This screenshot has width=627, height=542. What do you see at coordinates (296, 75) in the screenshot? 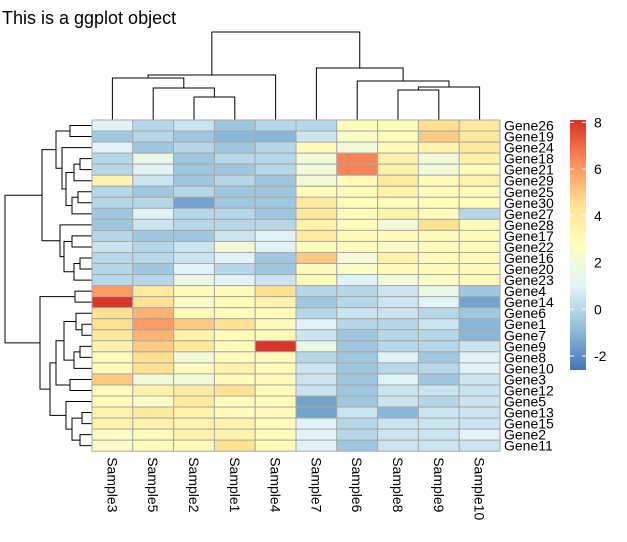
I see `column-dendrogram` at bounding box center [296, 75].